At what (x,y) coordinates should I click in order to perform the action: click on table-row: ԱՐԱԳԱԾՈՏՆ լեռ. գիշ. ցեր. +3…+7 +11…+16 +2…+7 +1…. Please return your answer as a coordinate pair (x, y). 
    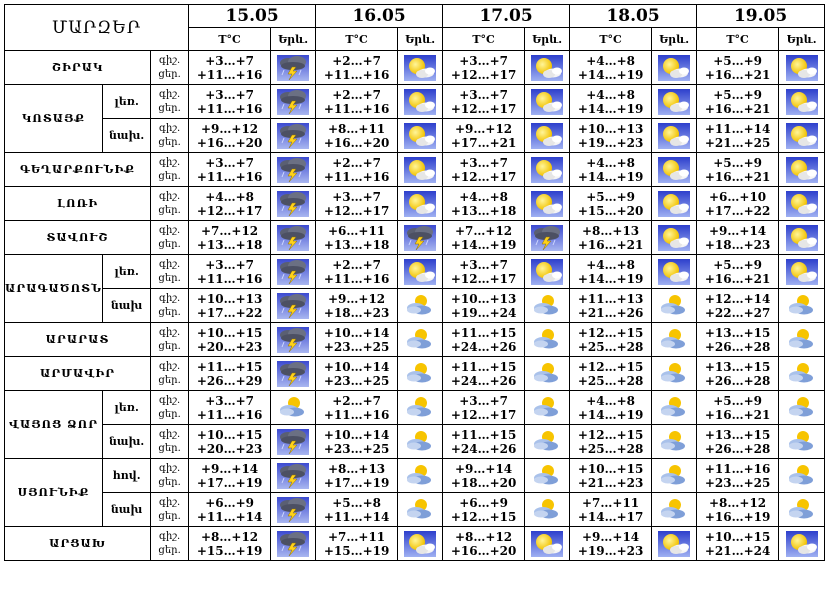
    Looking at the image, I should click on (414, 288).